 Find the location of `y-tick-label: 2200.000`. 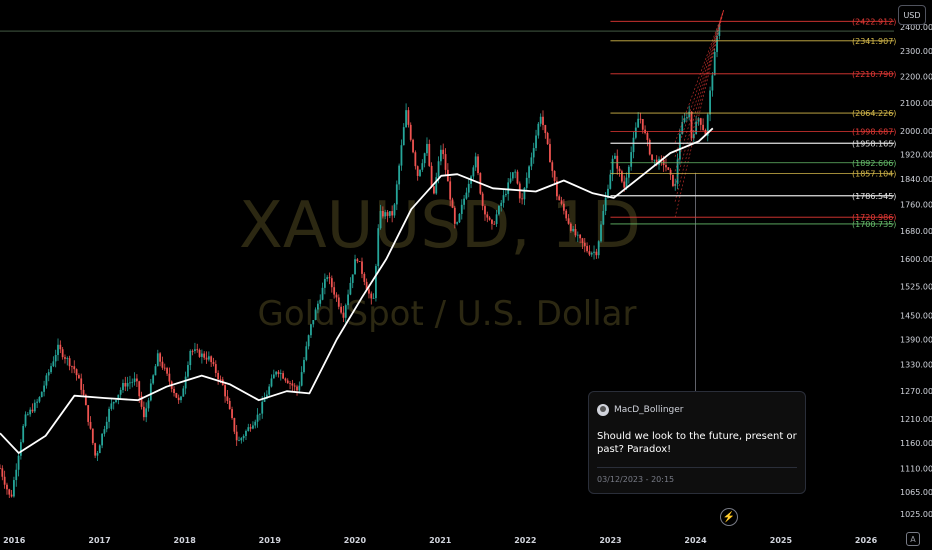

y-tick-label: 2200.000 is located at coordinates (916, 77).